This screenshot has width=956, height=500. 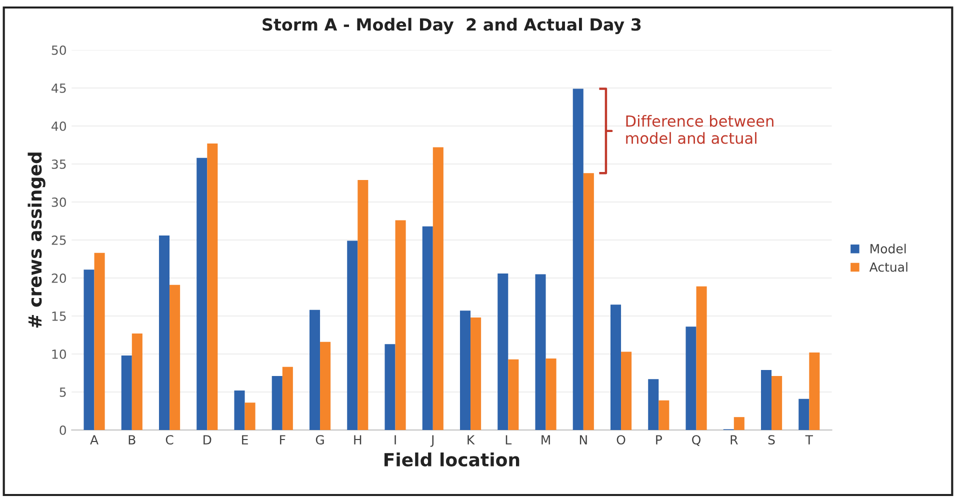 I want to click on x-tick-label: N, so click(x=583, y=439).